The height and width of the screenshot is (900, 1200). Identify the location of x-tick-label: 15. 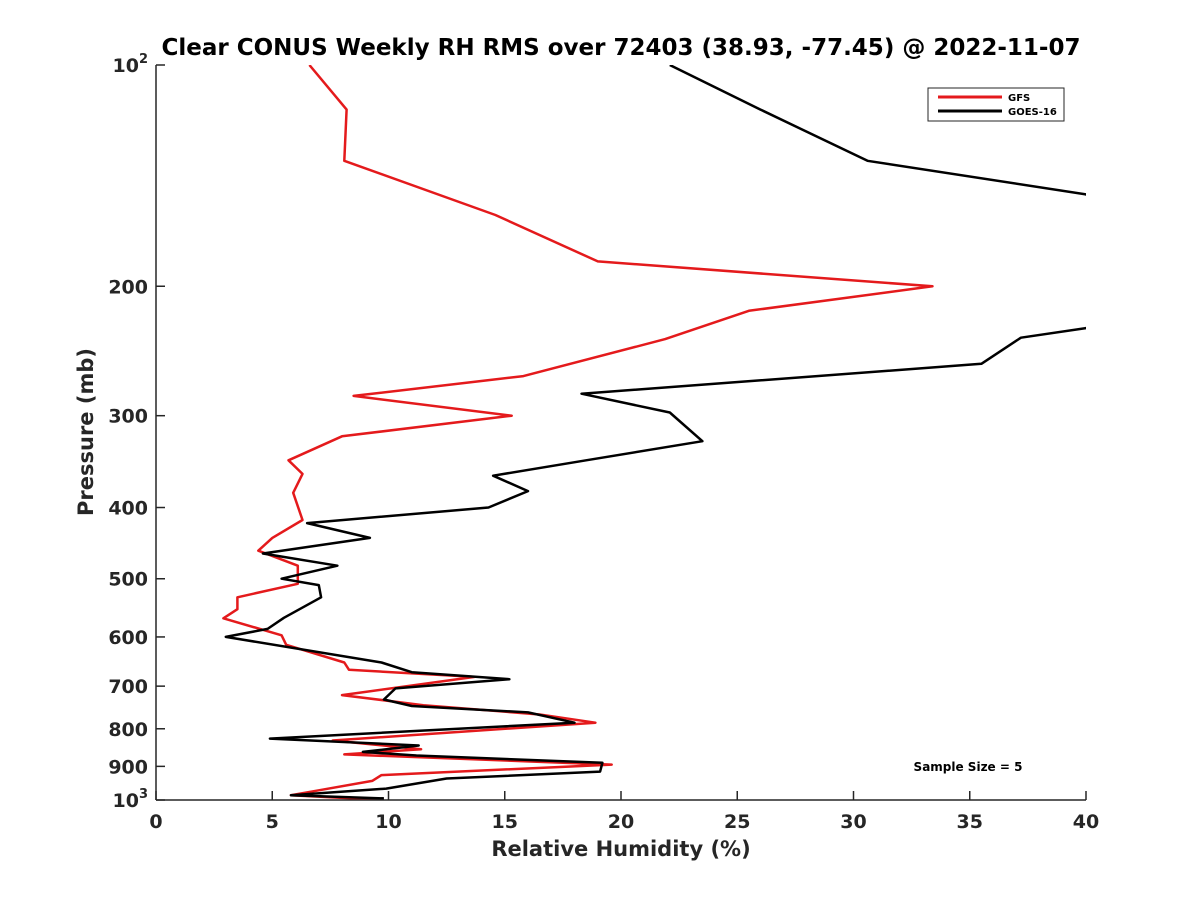
(505, 822).